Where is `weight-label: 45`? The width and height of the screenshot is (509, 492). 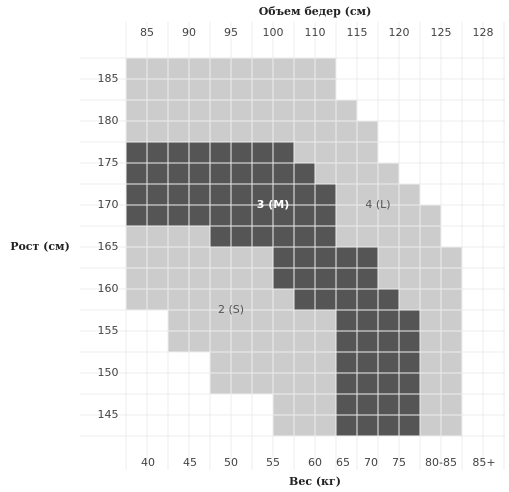 weight-label: 45 is located at coordinates (190, 462).